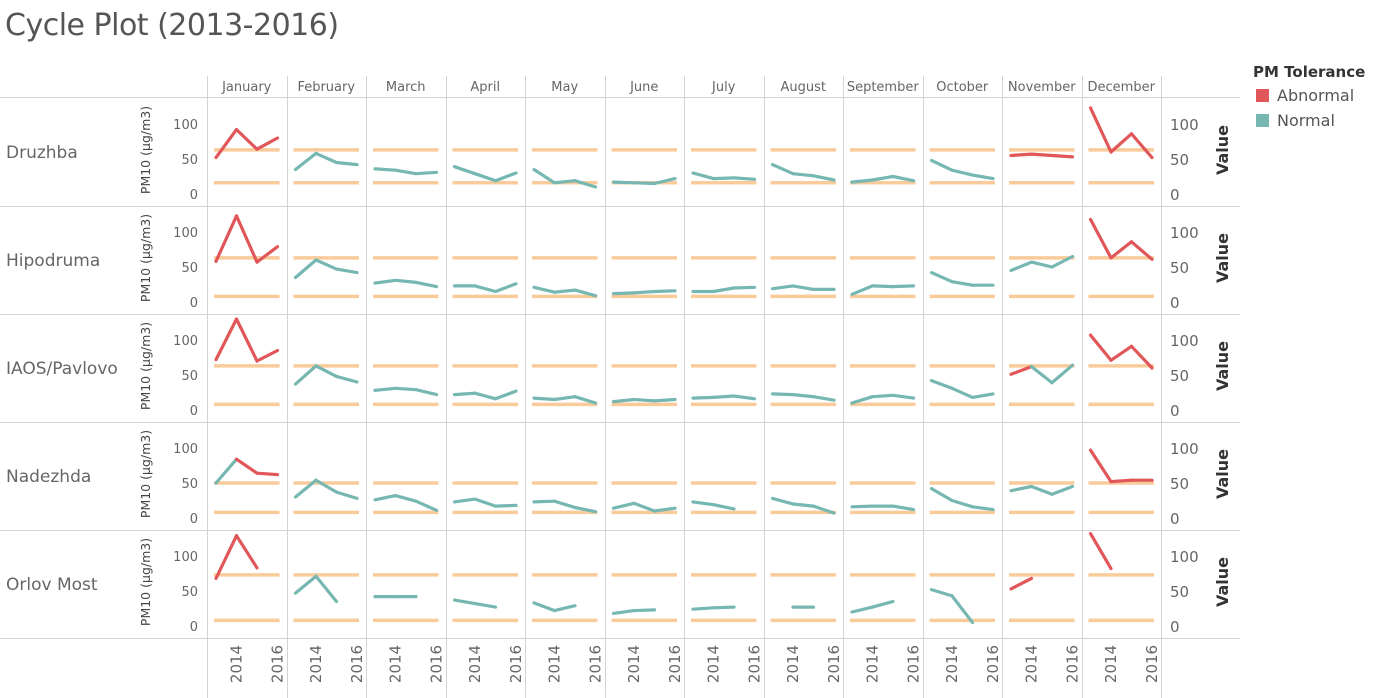  Describe the element at coordinates (1100, 551) in the screenshot. I see `data-segment-orlov-most-december` at that location.